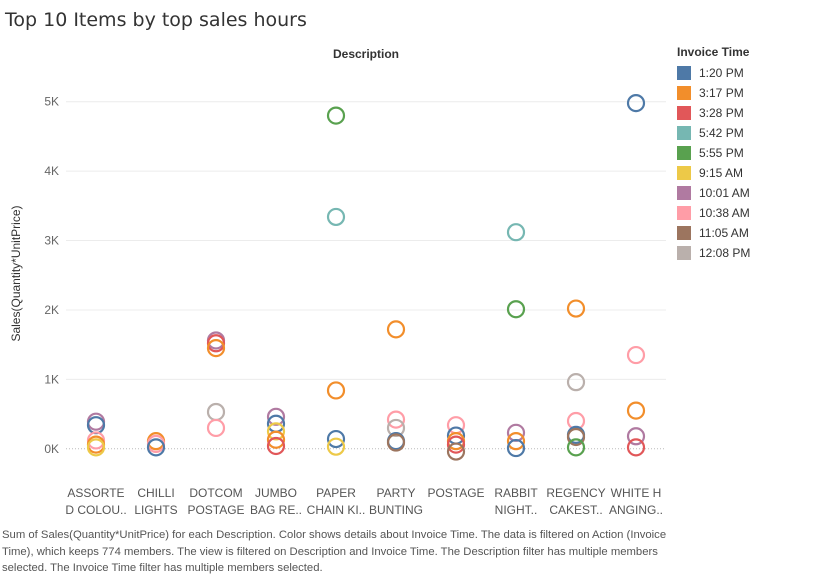 The height and width of the screenshot is (579, 816). I want to click on category-label: LIGHTS, so click(155, 510).